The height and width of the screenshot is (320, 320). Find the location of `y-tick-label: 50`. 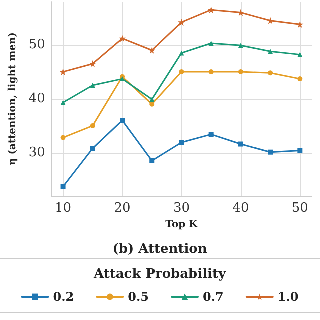

y-tick-label: 50 is located at coordinates (37, 45).